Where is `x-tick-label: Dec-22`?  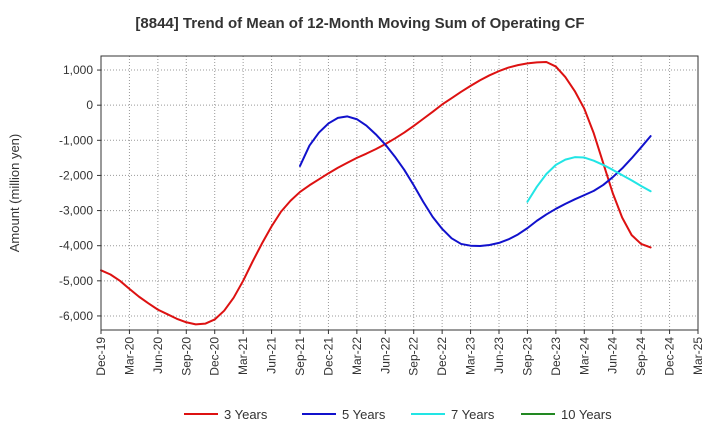
x-tick-label: Dec-22 is located at coordinates (442, 356).